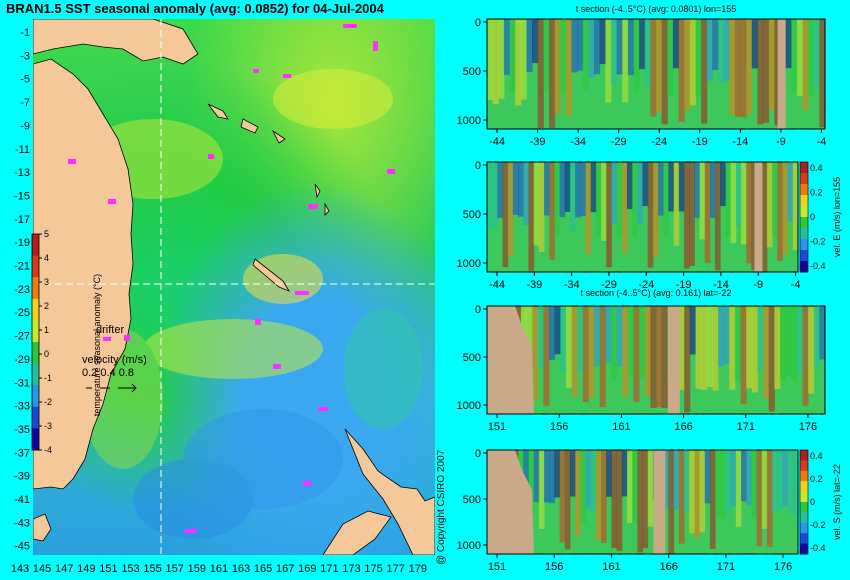  Describe the element at coordinates (726, 567) in the screenshot. I see `panel-x-tick: 171` at that location.